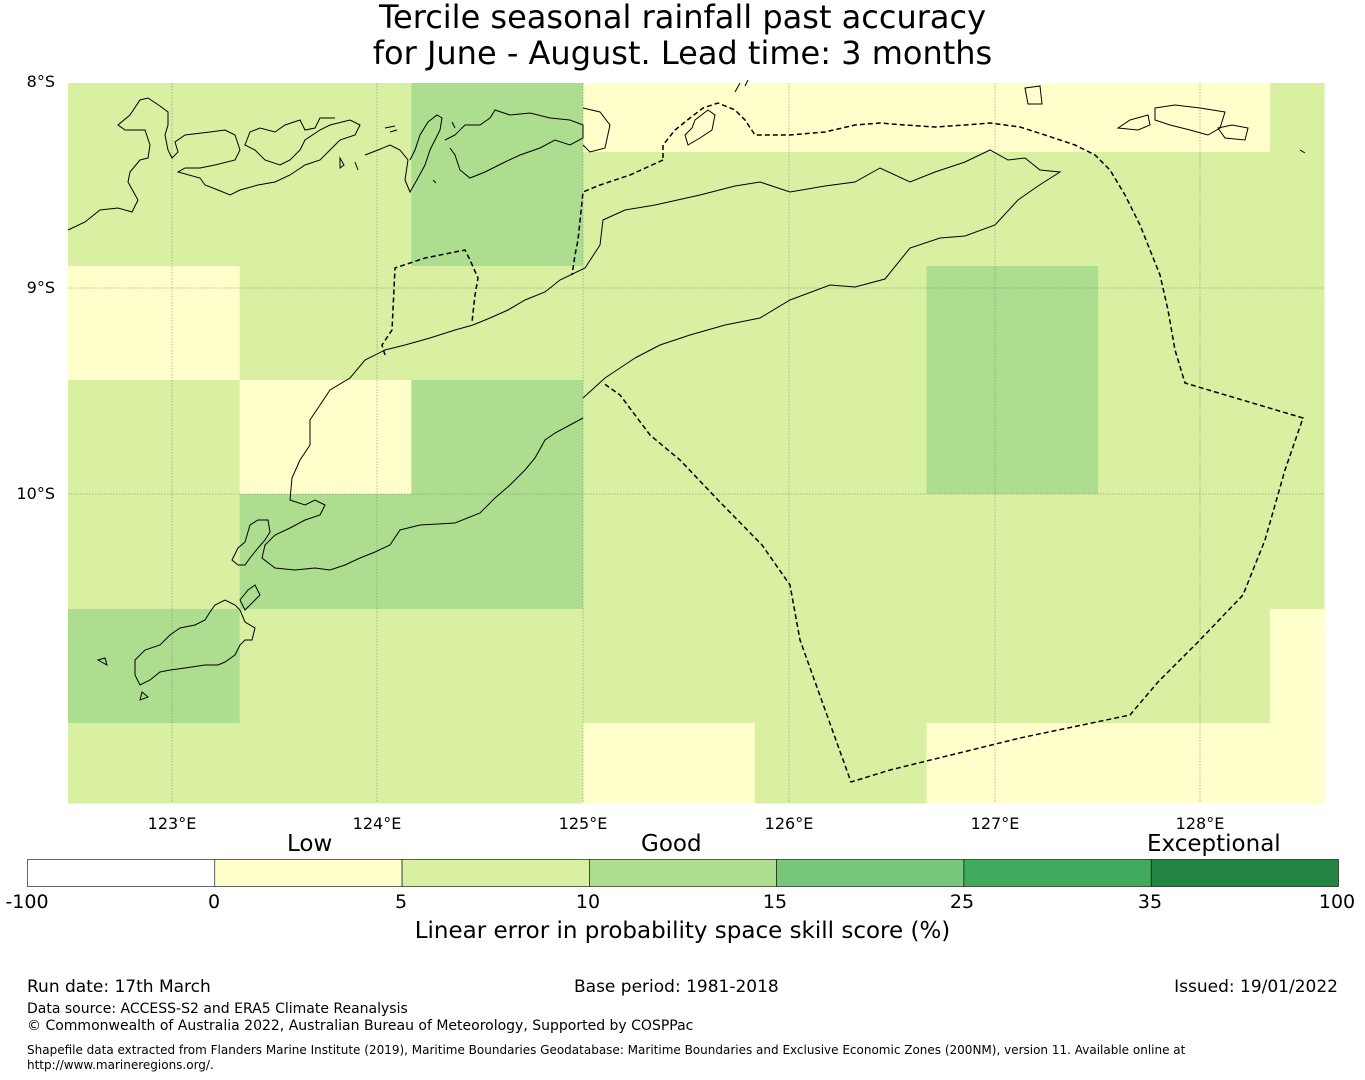 The height and width of the screenshot is (1080, 1365). Describe the element at coordinates (401, 902) in the screenshot. I see `colorbar-tick: 5` at that location.